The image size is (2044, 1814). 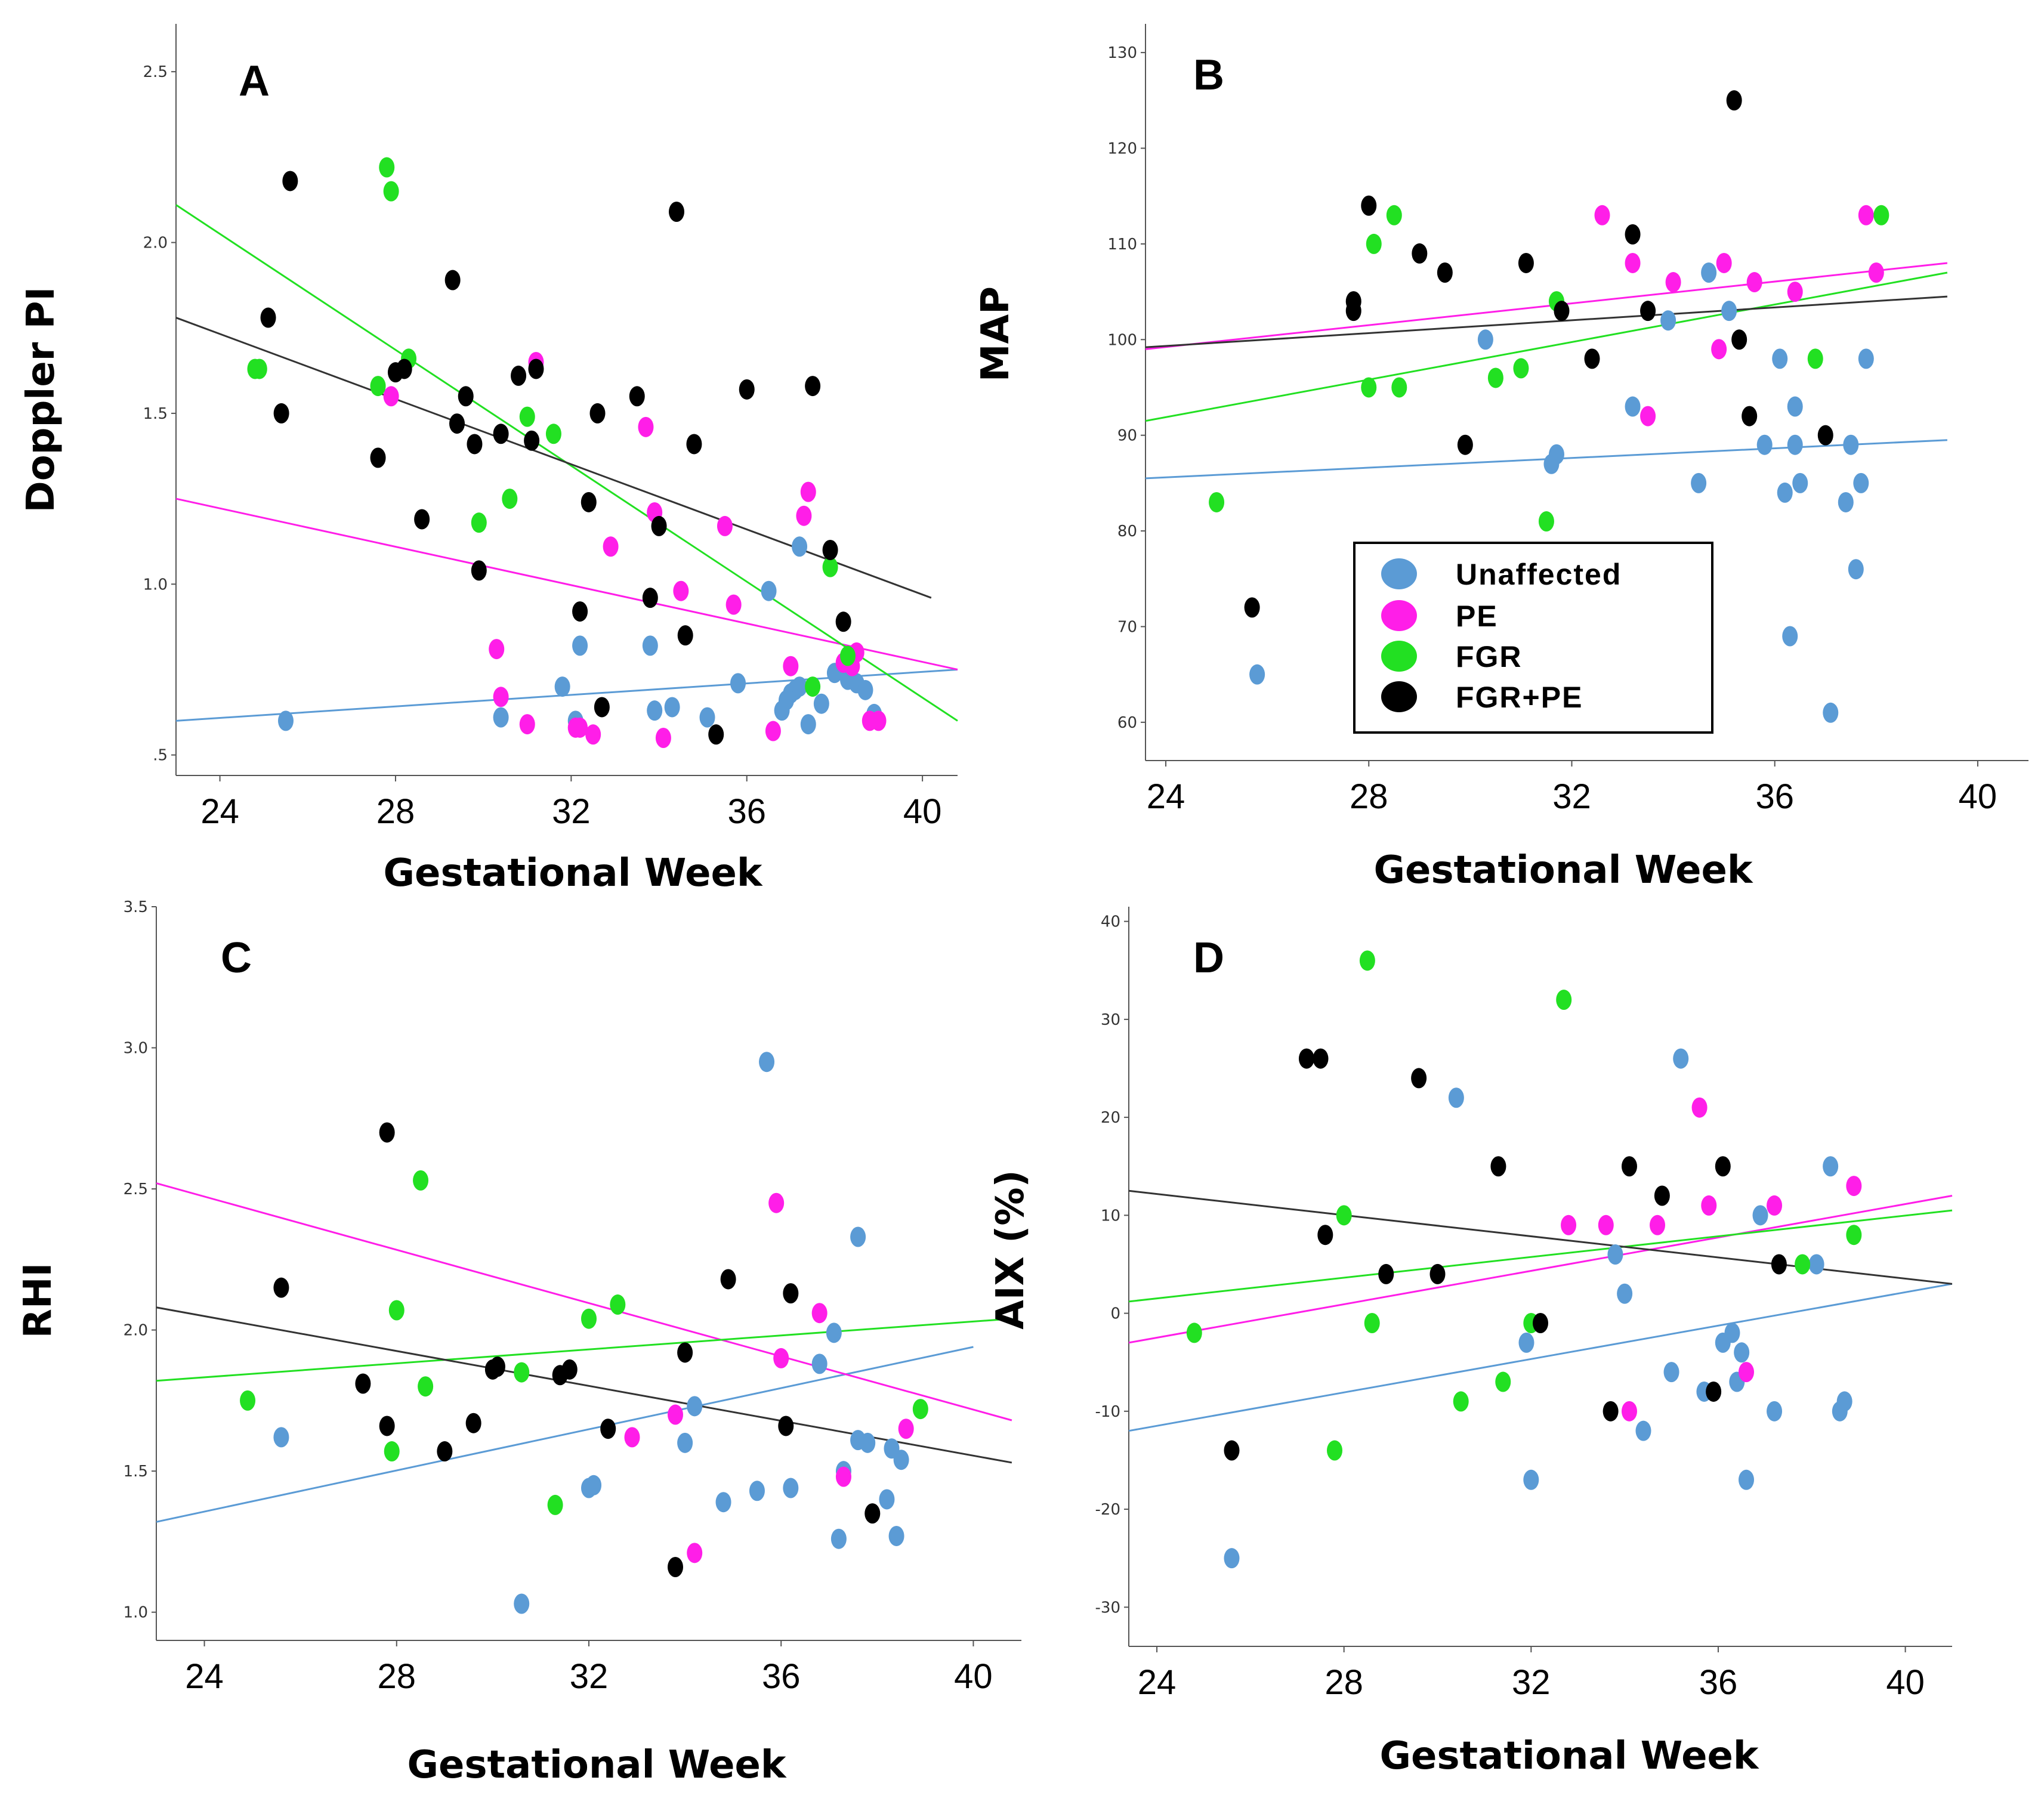 I want to click on panel-c-x-tick-label: 28, so click(x=397, y=1676).